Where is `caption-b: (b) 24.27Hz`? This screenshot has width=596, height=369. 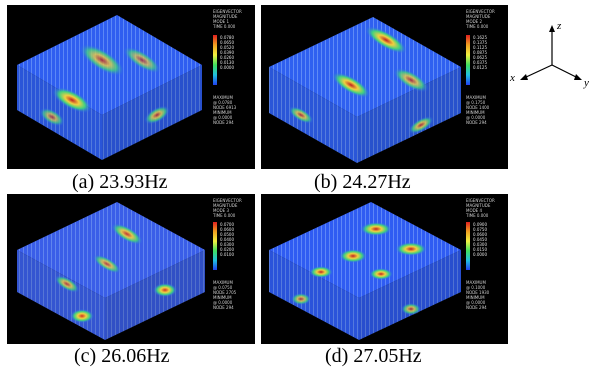
caption-b: (b) 24.27Hz is located at coordinates (362, 182).